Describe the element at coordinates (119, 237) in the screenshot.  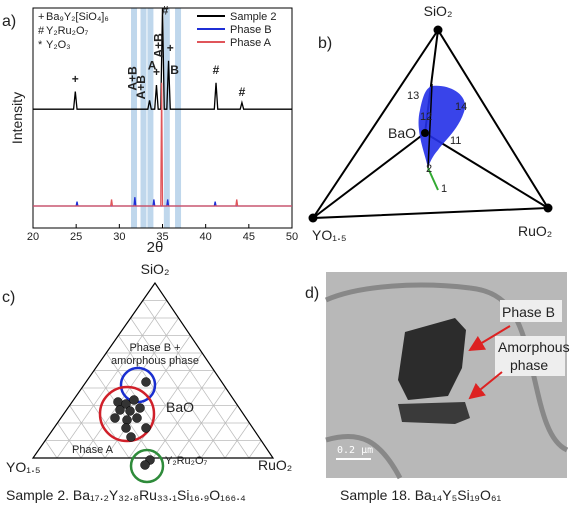
I see `x-tick-label: 30` at that location.